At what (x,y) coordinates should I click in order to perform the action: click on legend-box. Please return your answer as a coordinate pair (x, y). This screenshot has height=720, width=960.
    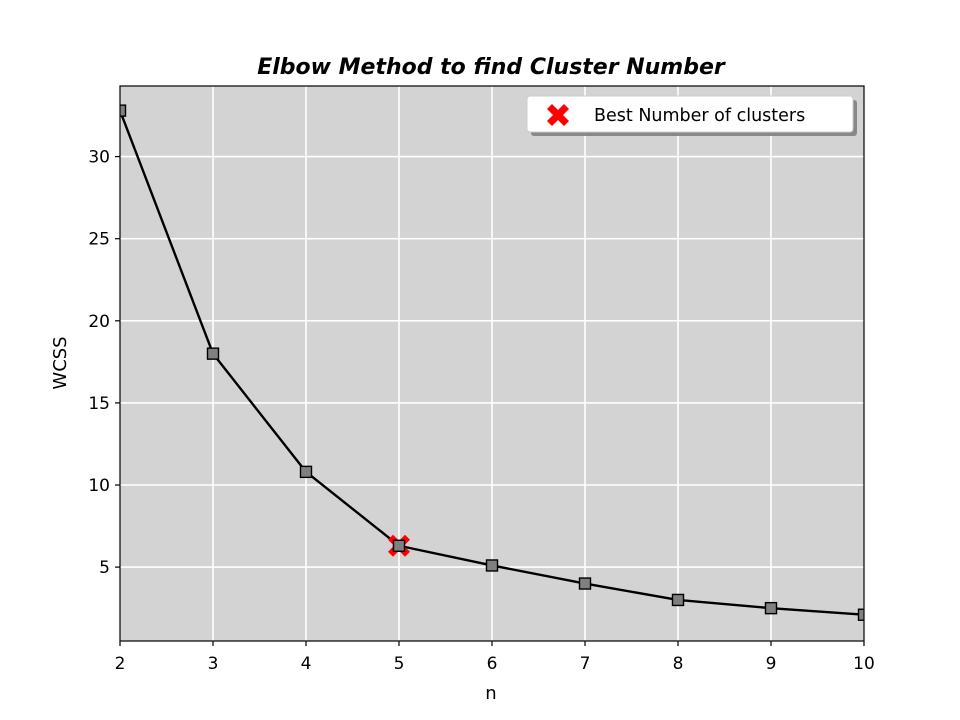
    Looking at the image, I should click on (690, 114).